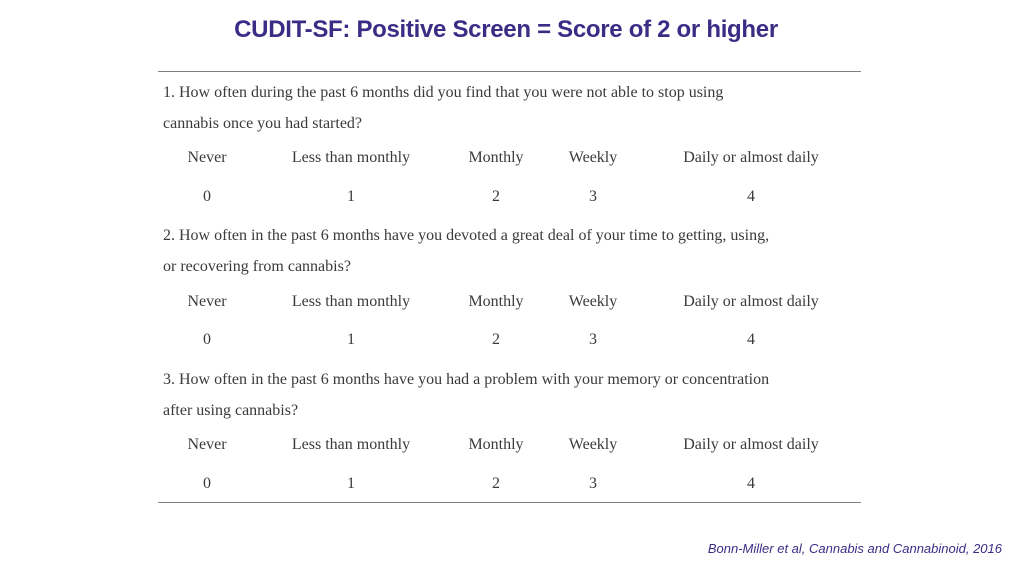 The height and width of the screenshot is (576, 1024). What do you see at coordinates (751, 483) in the screenshot?
I see `q3-score-4: 4` at bounding box center [751, 483].